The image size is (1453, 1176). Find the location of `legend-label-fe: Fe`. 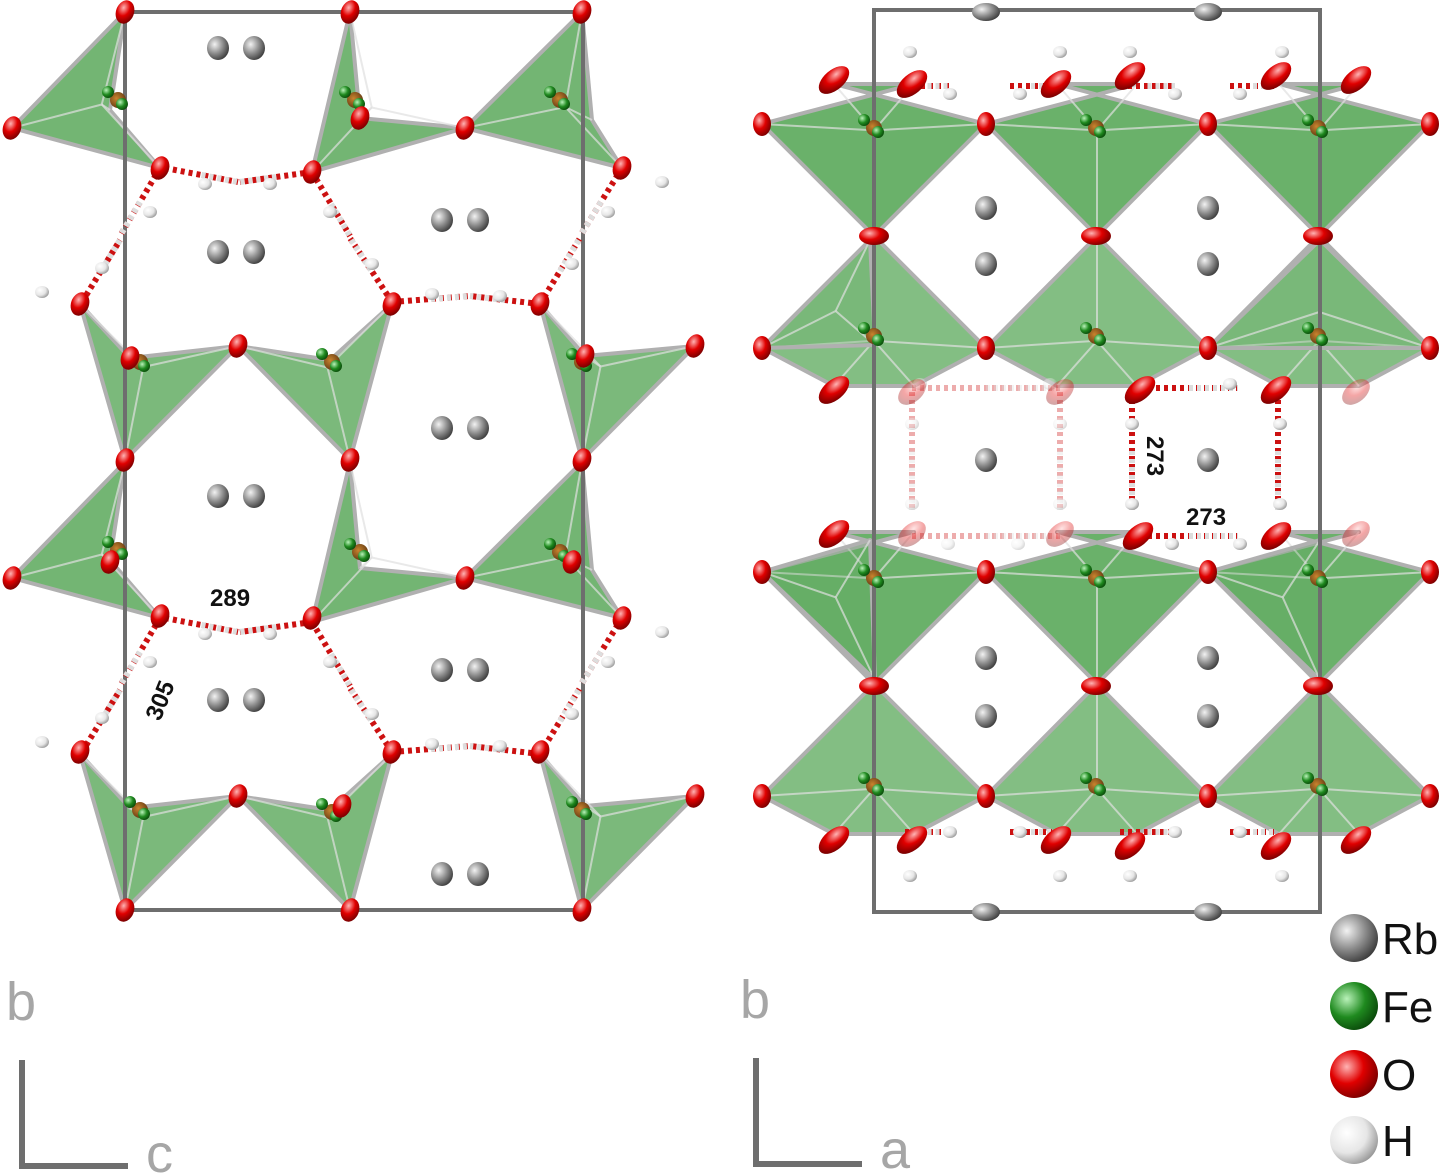

legend-label-fe: Fe is located at coordinates (1407, 1007).